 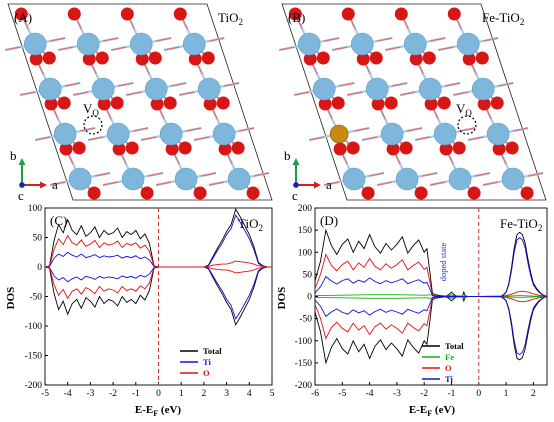 I want to click on legend-label: O, so click(x=206, y=373).